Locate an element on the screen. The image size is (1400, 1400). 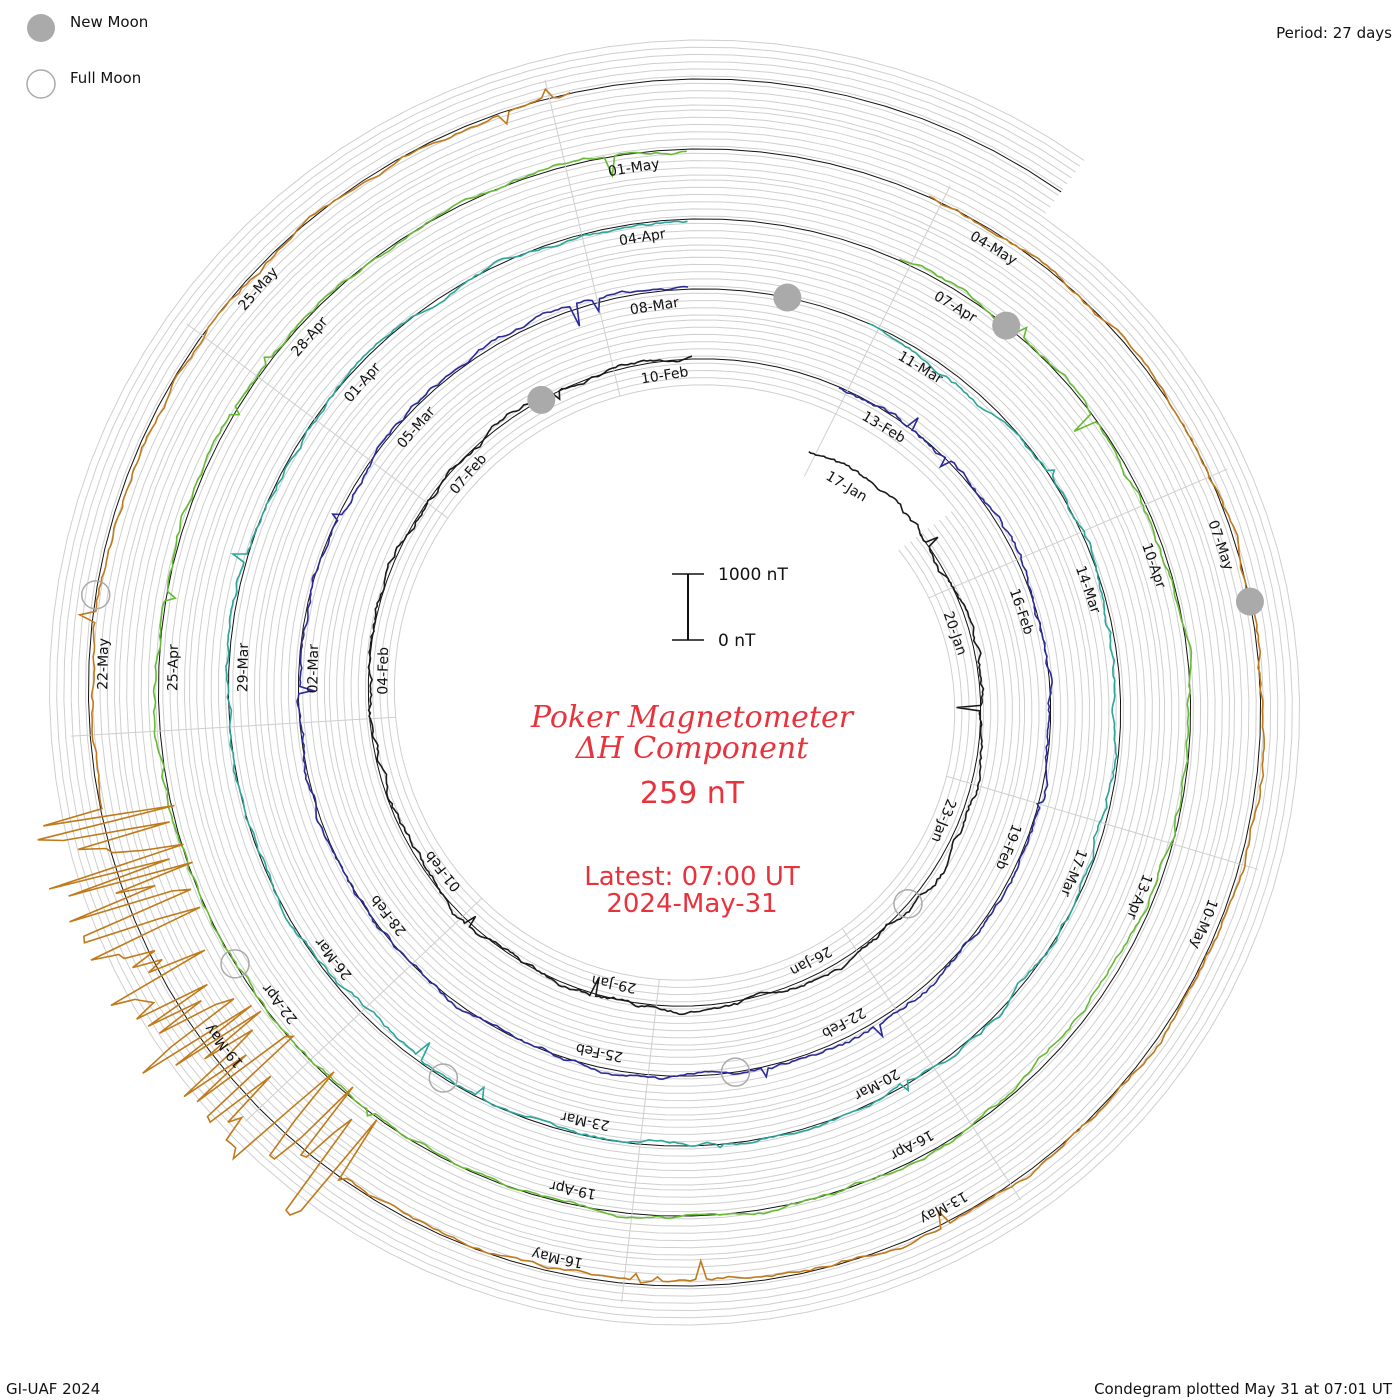
chart-title: Poker Magnetometer is located at coordinates (692, 717).